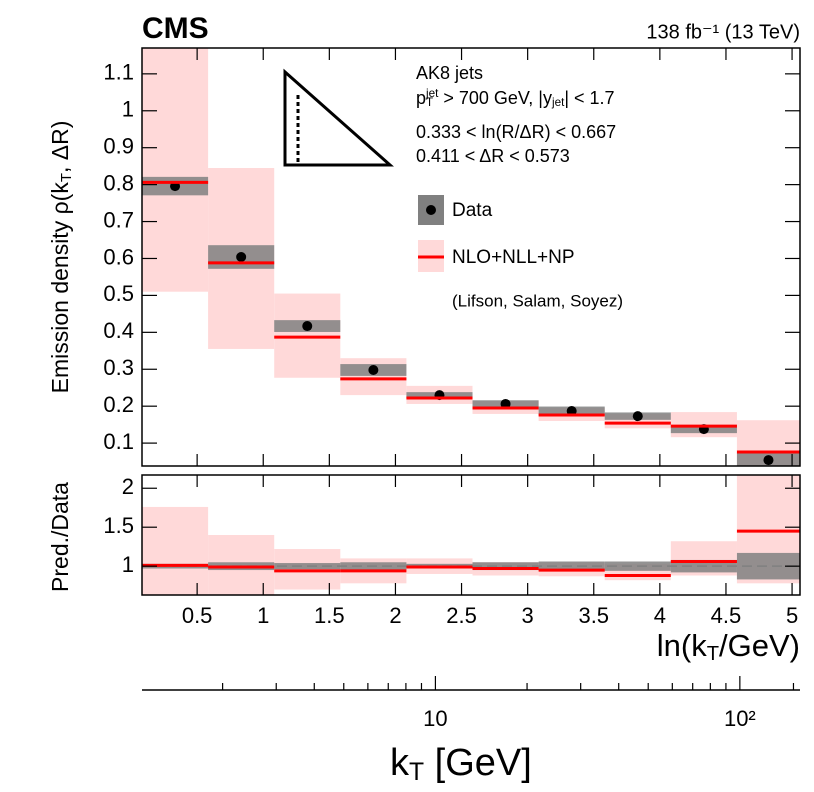 Image resolution: width=814 pixels, height=792 pixels. Describe the element at coordinates (513, 257) in the screenshot. I see `legend-label: NLO+NLL+NP` at that location.